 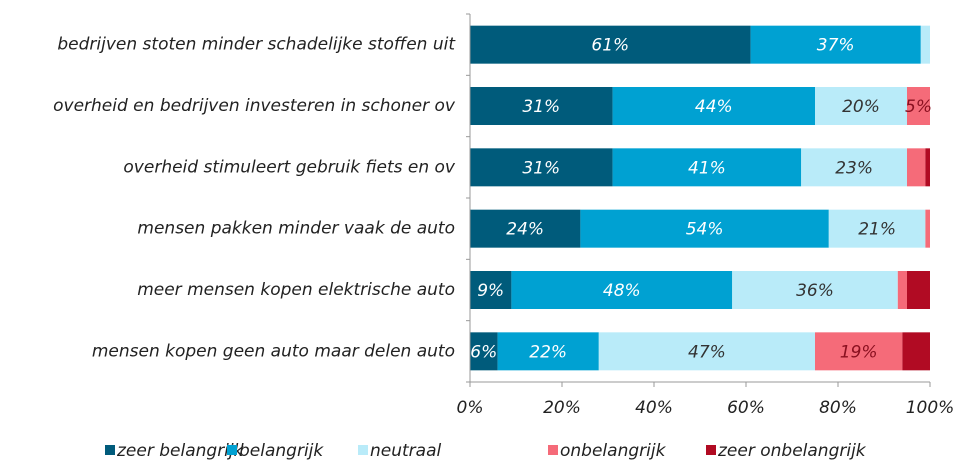 I want to click on data-label: 20%, so click(x=861, y=107).